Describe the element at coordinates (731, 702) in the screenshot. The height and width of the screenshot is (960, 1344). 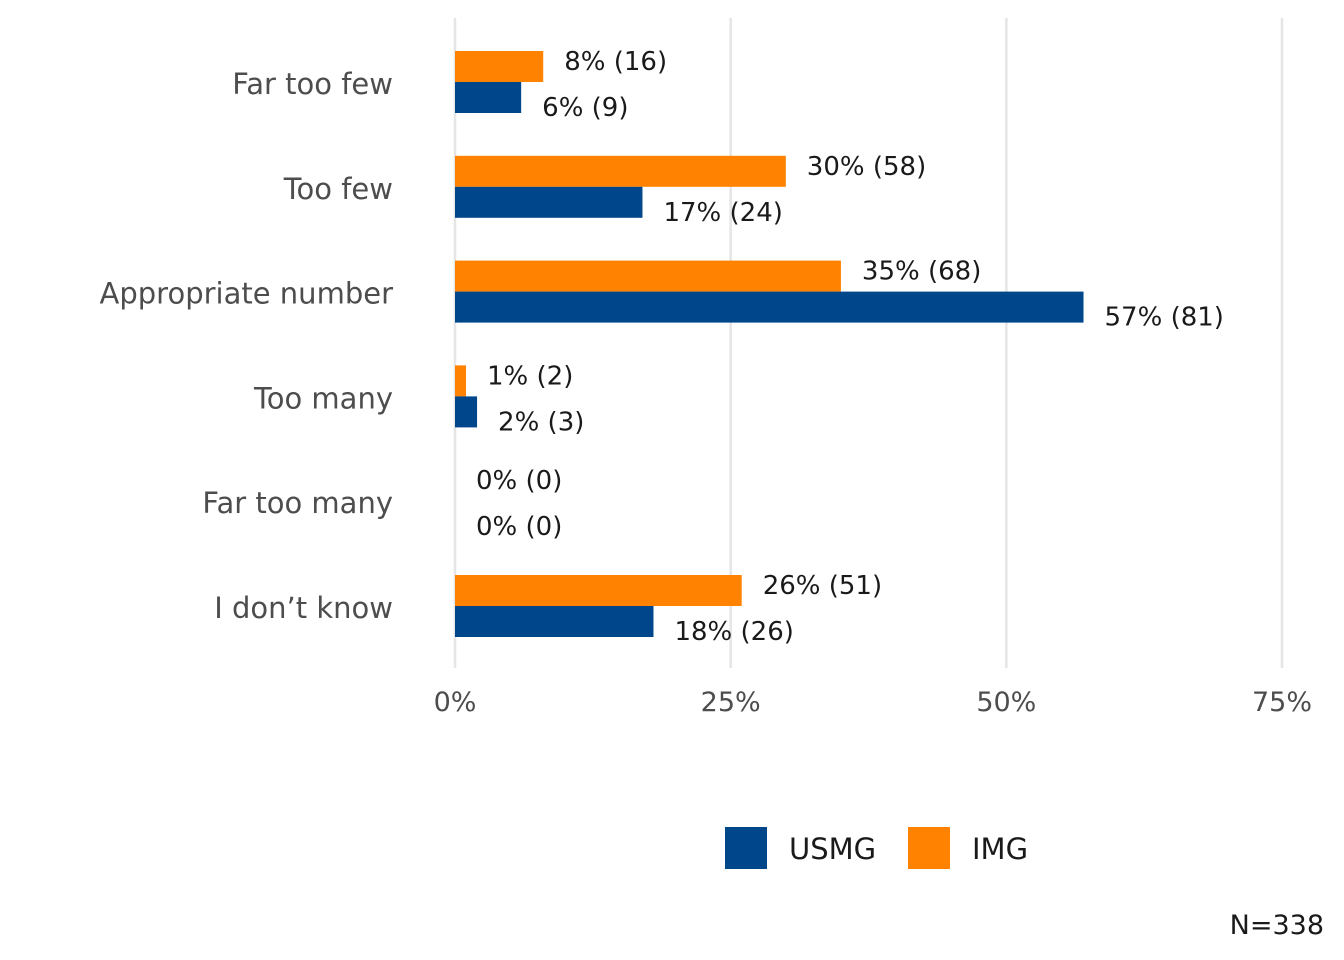
I see `x-tick-label: 25%` at that location.